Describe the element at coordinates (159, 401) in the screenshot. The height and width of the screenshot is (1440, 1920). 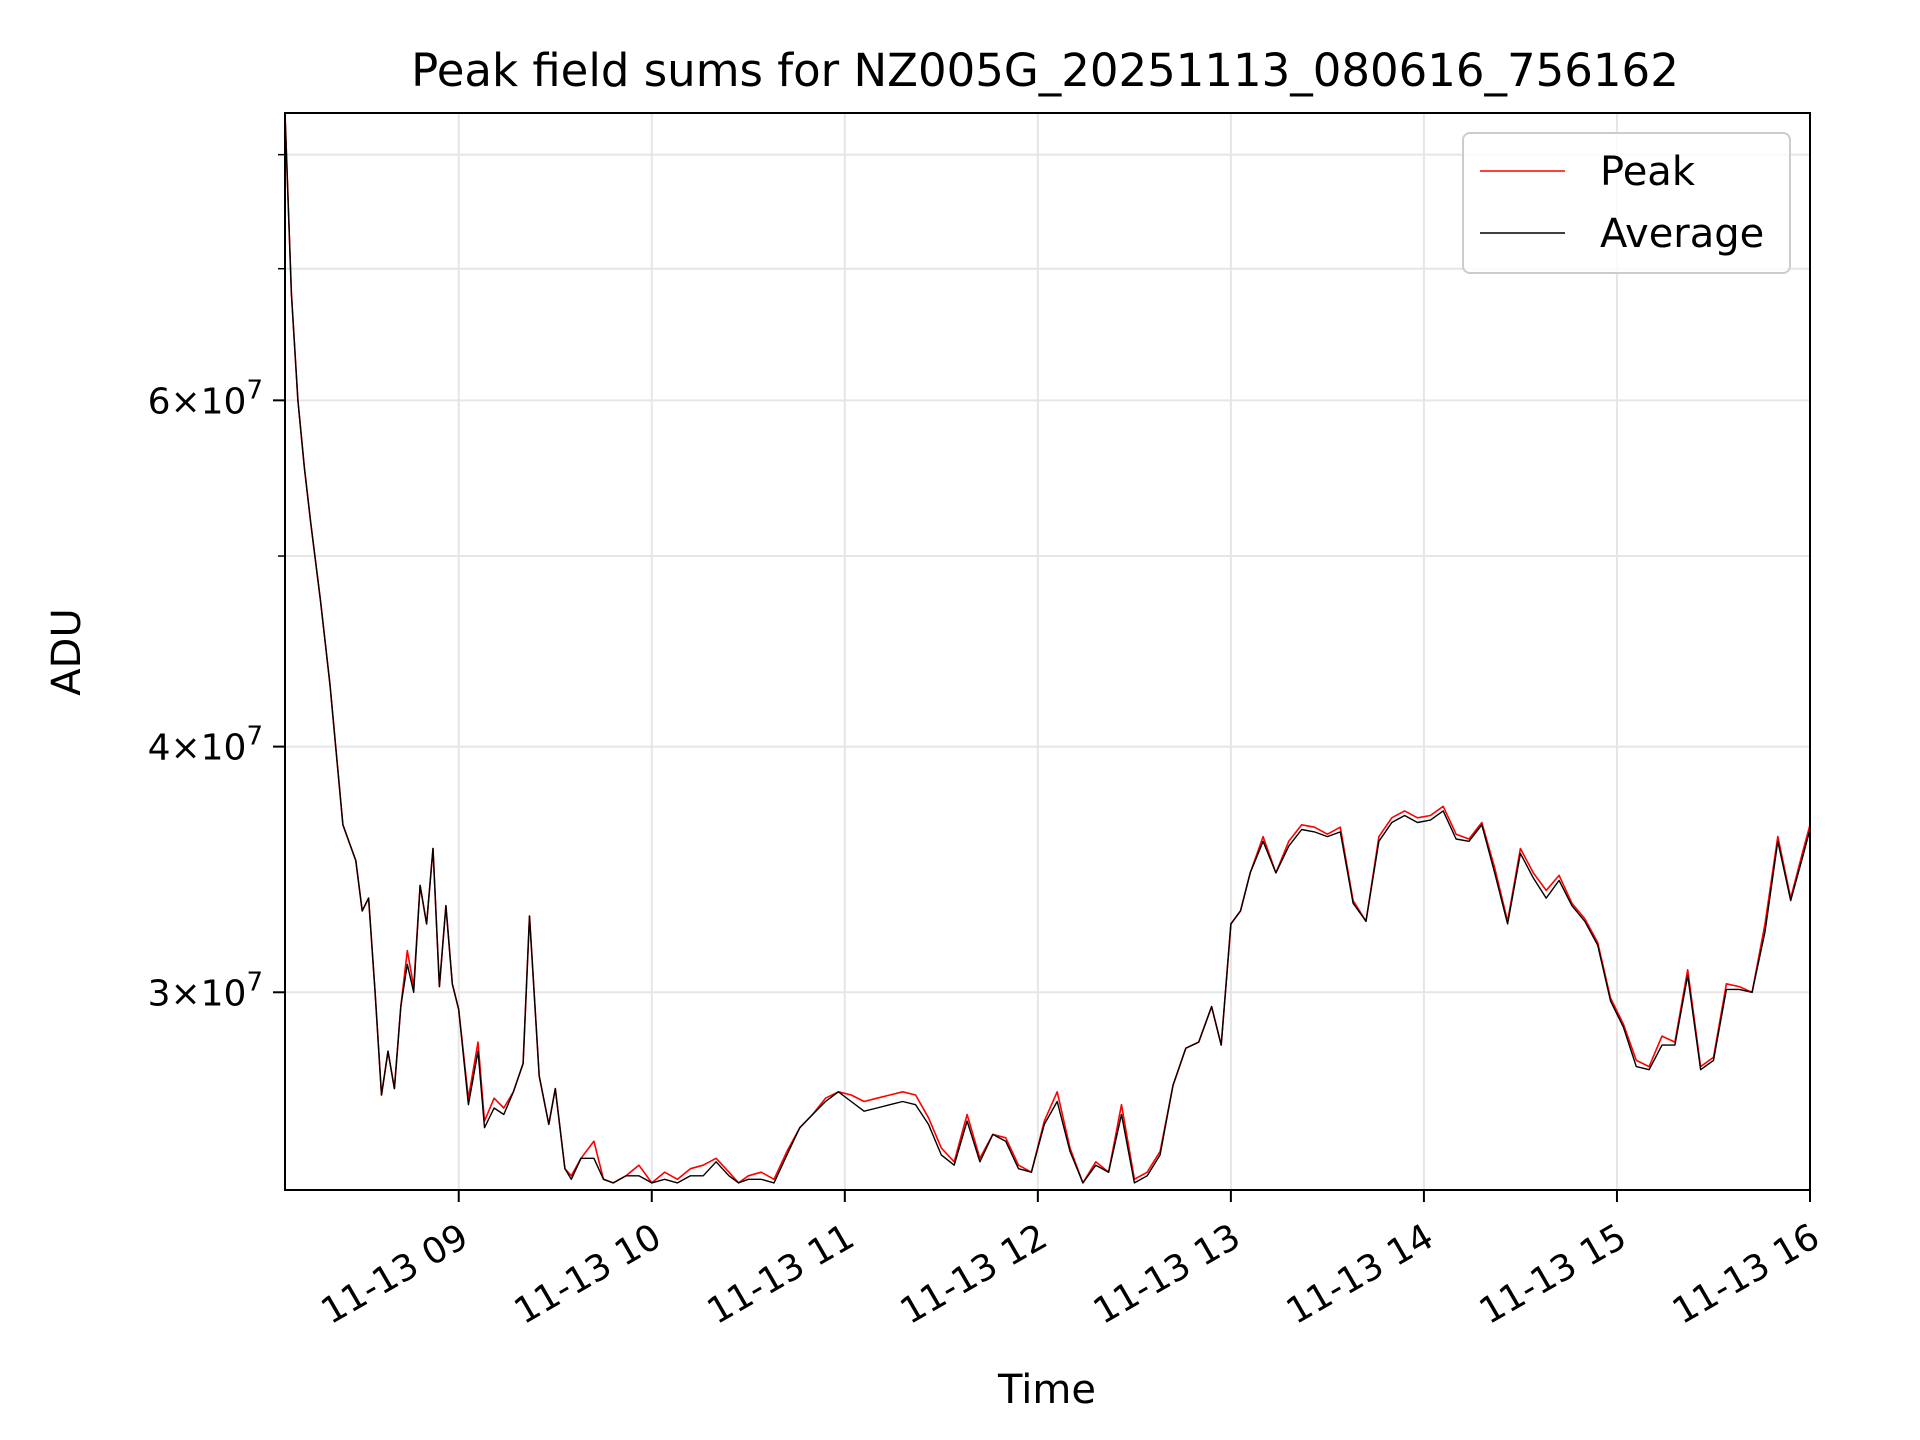
I see `y-tick-mantissa: 6` at that location.